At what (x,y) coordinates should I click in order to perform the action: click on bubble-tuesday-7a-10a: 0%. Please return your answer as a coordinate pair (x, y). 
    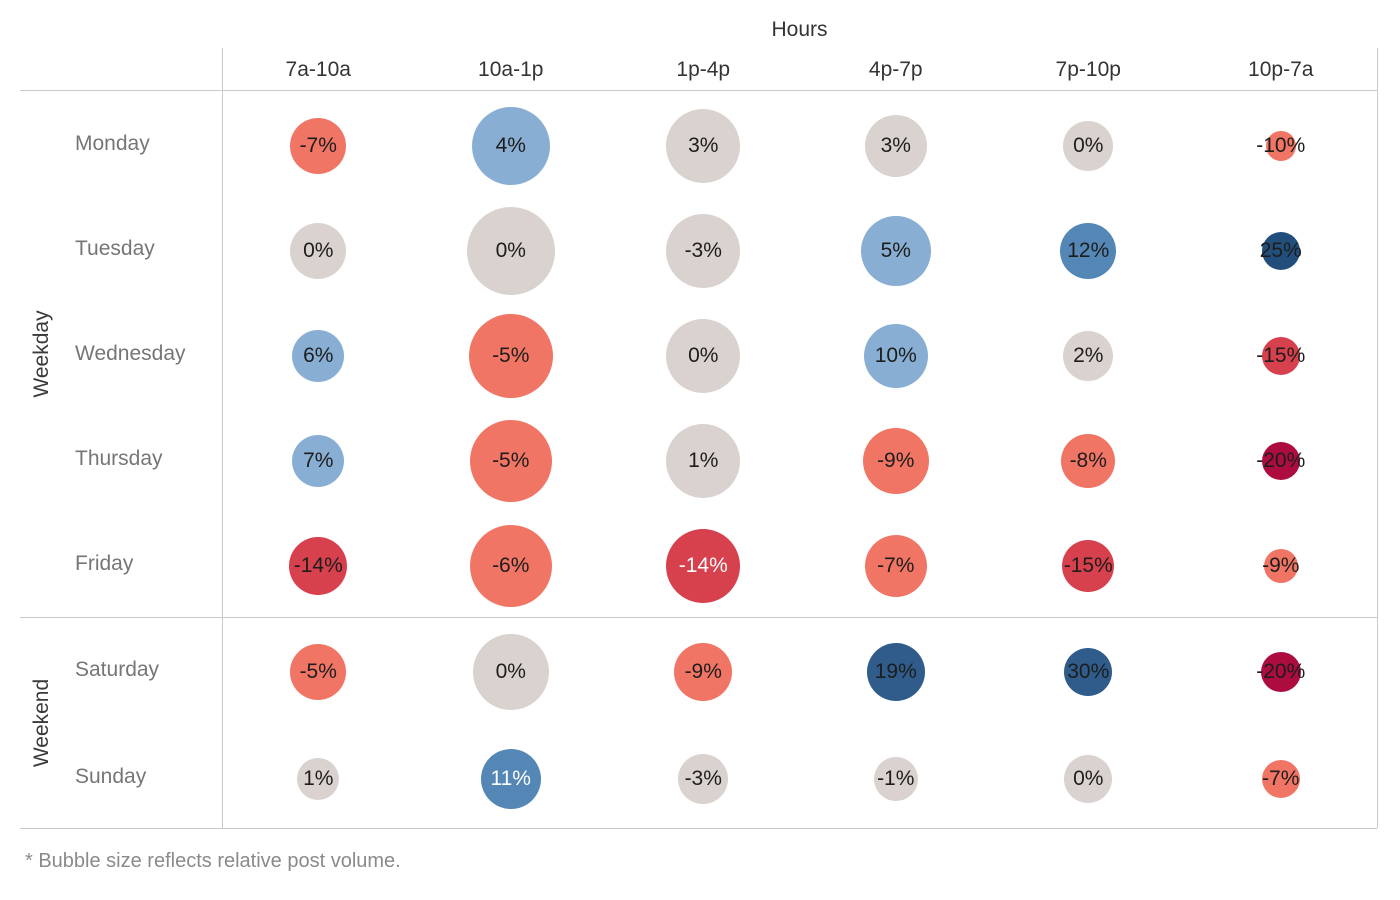
    Looking at the image, I should click on (318, 251).